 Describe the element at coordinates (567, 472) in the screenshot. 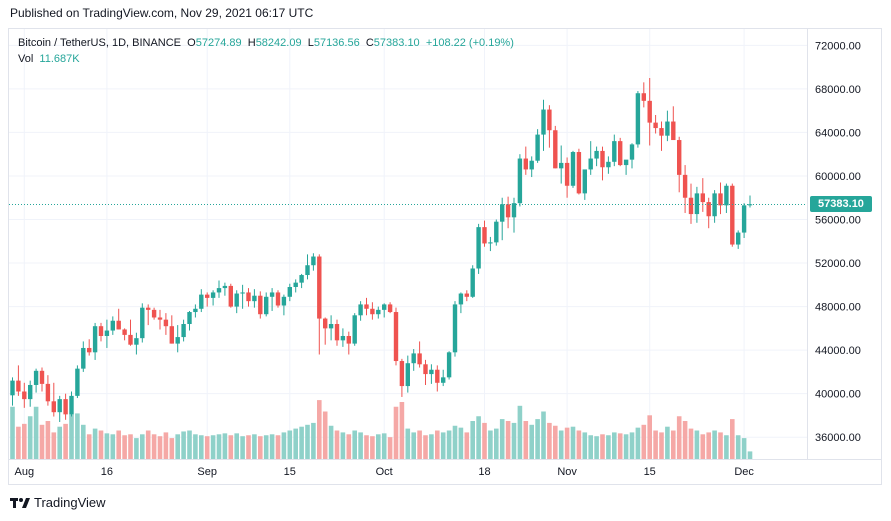

I see `time-tick-label: Nov` at that location.